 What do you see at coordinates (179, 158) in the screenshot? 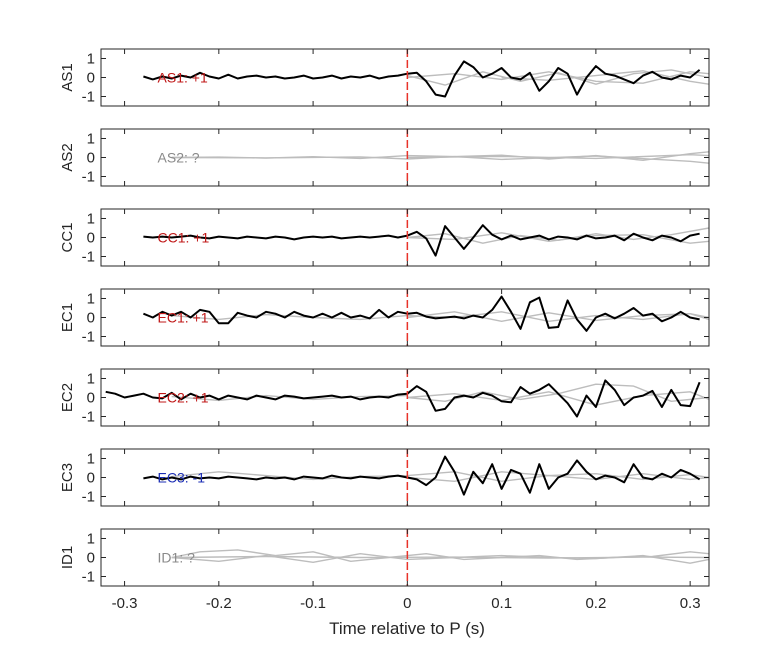
I see `polarity-label: AS2: ?` at bounding box center [179, 158].